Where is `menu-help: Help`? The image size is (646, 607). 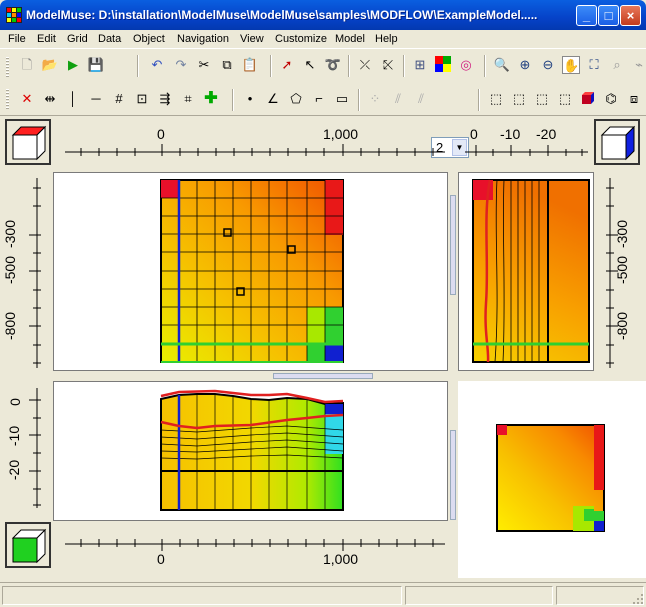 menu-help: Help is located at coordinates (386, 39).